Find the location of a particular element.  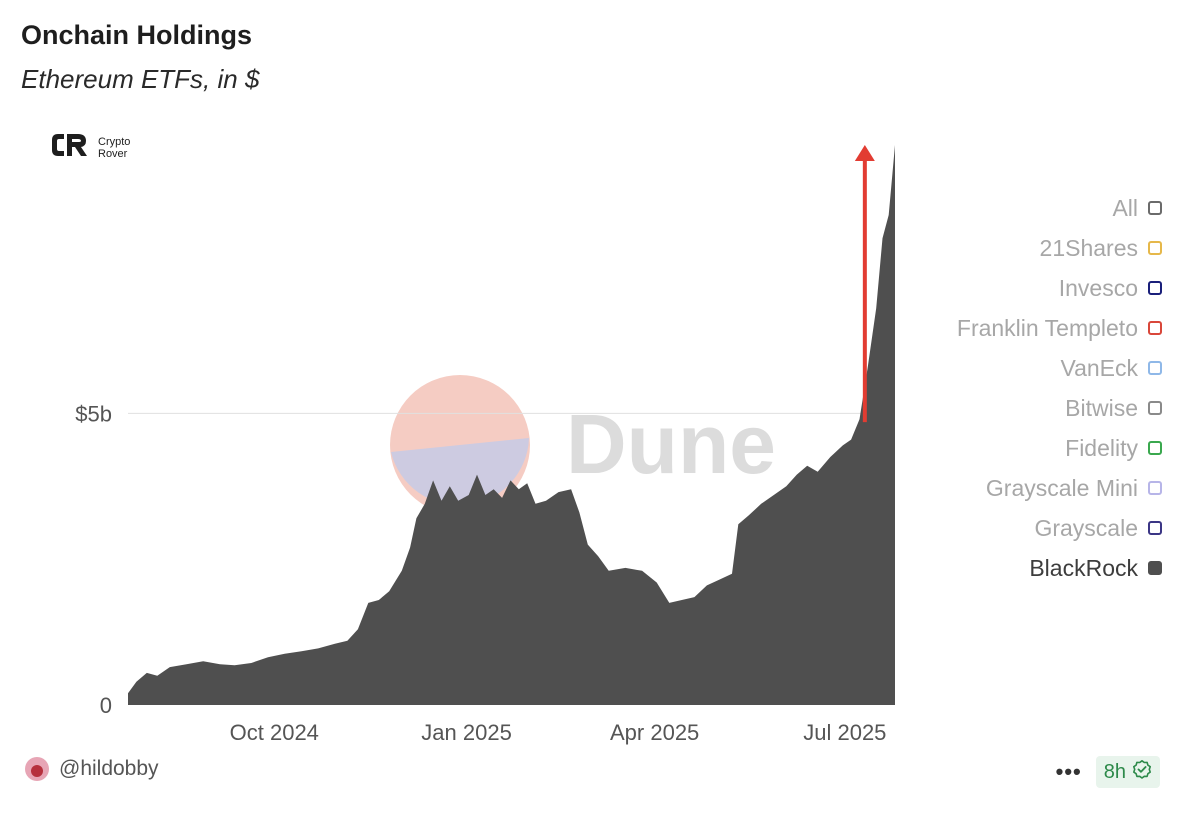

annotations is located at coordinates (864, 284).